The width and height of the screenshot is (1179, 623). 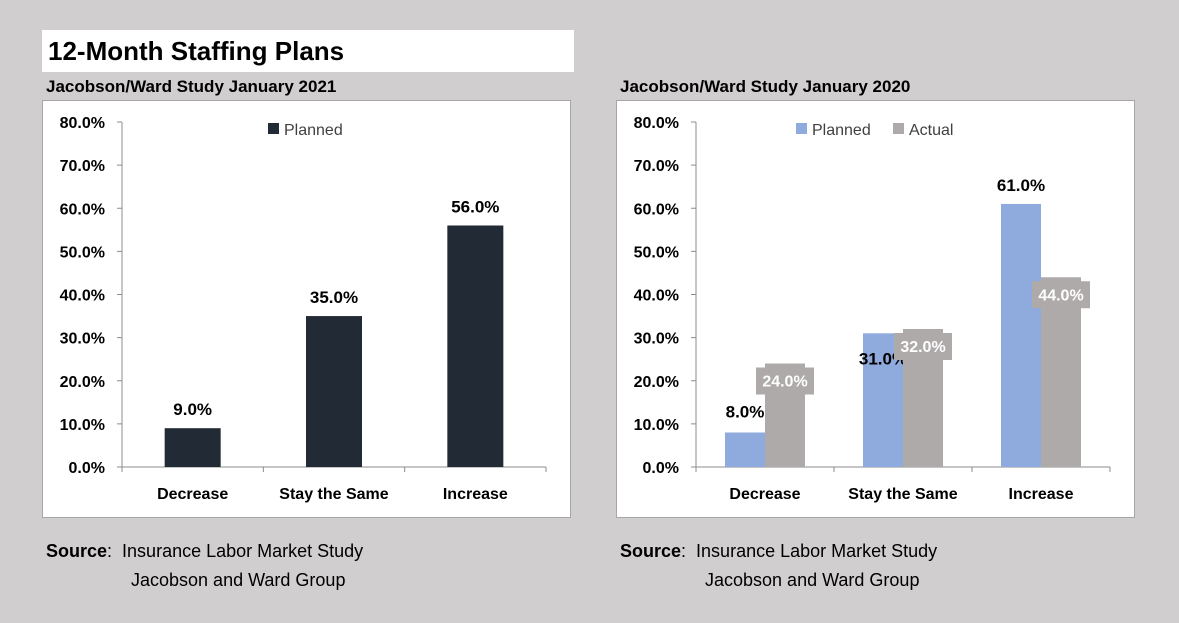 What do you see at coordinates (191, 86) in the screenshot?
I see `chart-subtitle-2021: Jacobson/Ward Study January 2021` at bounding box center [191, 86].